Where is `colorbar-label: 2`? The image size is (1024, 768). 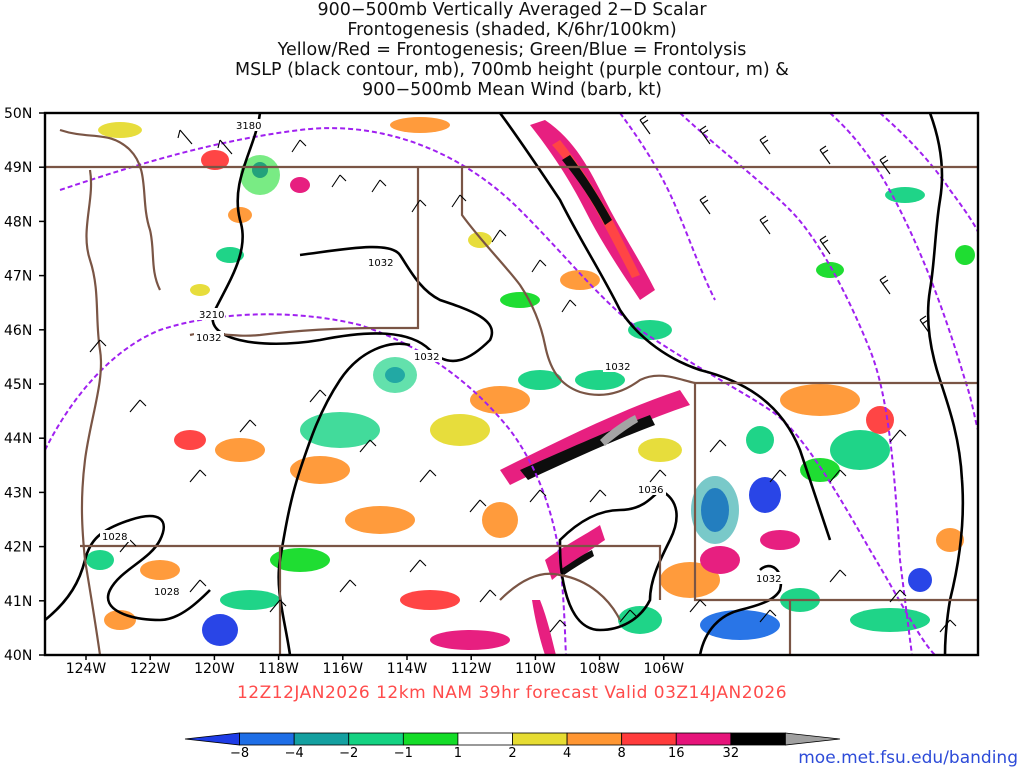 colorbar-label: 2 is located at coordinates (512, 753).